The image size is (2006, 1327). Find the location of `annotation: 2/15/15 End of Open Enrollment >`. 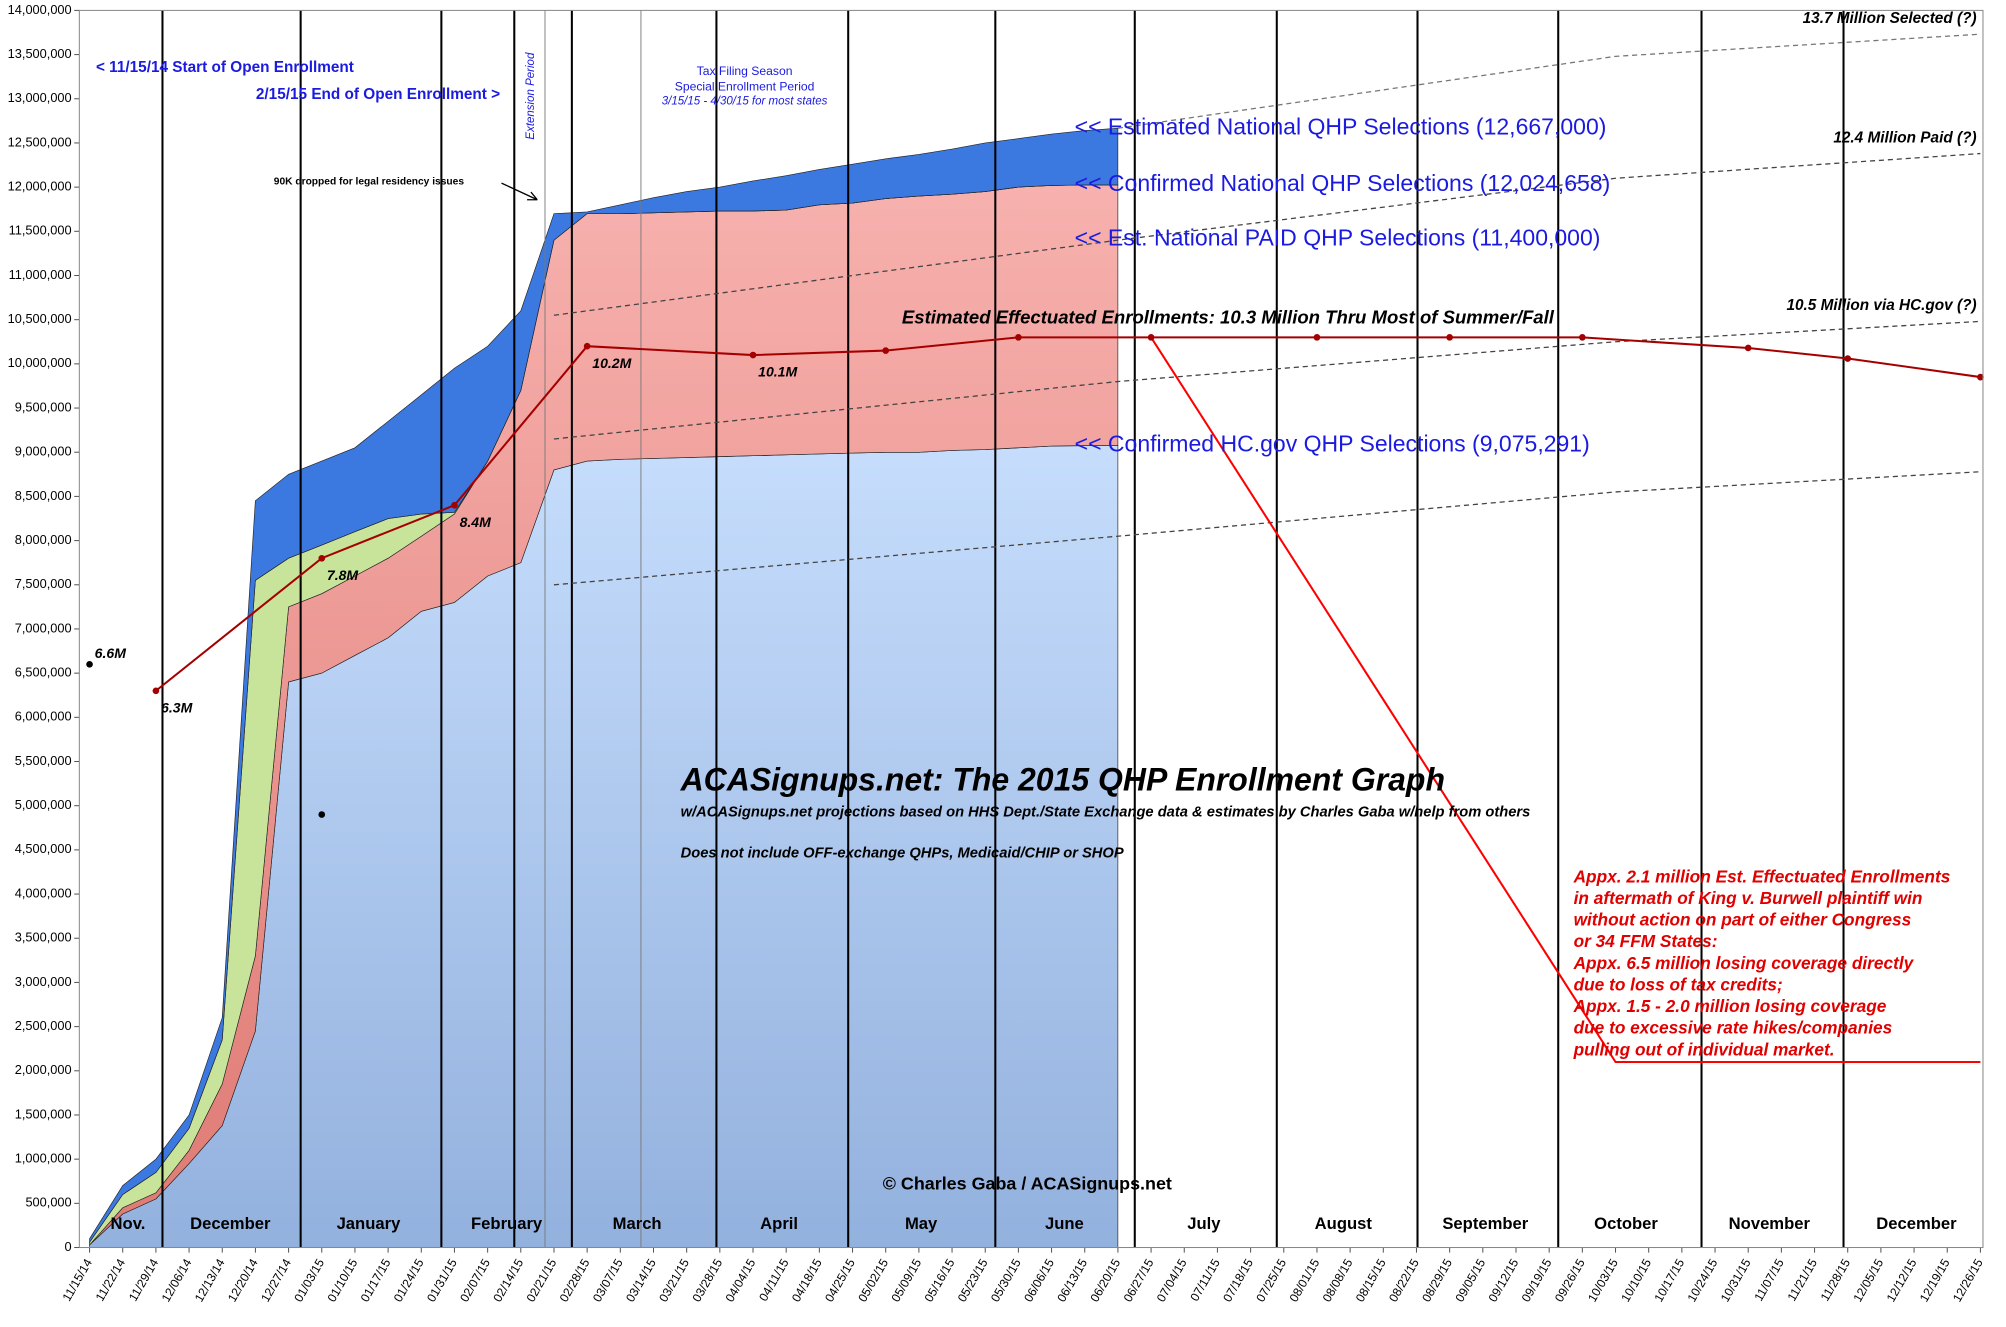

annotation: 2/15/15 End of Open Enrollment > is located at coordinates (378, 94).